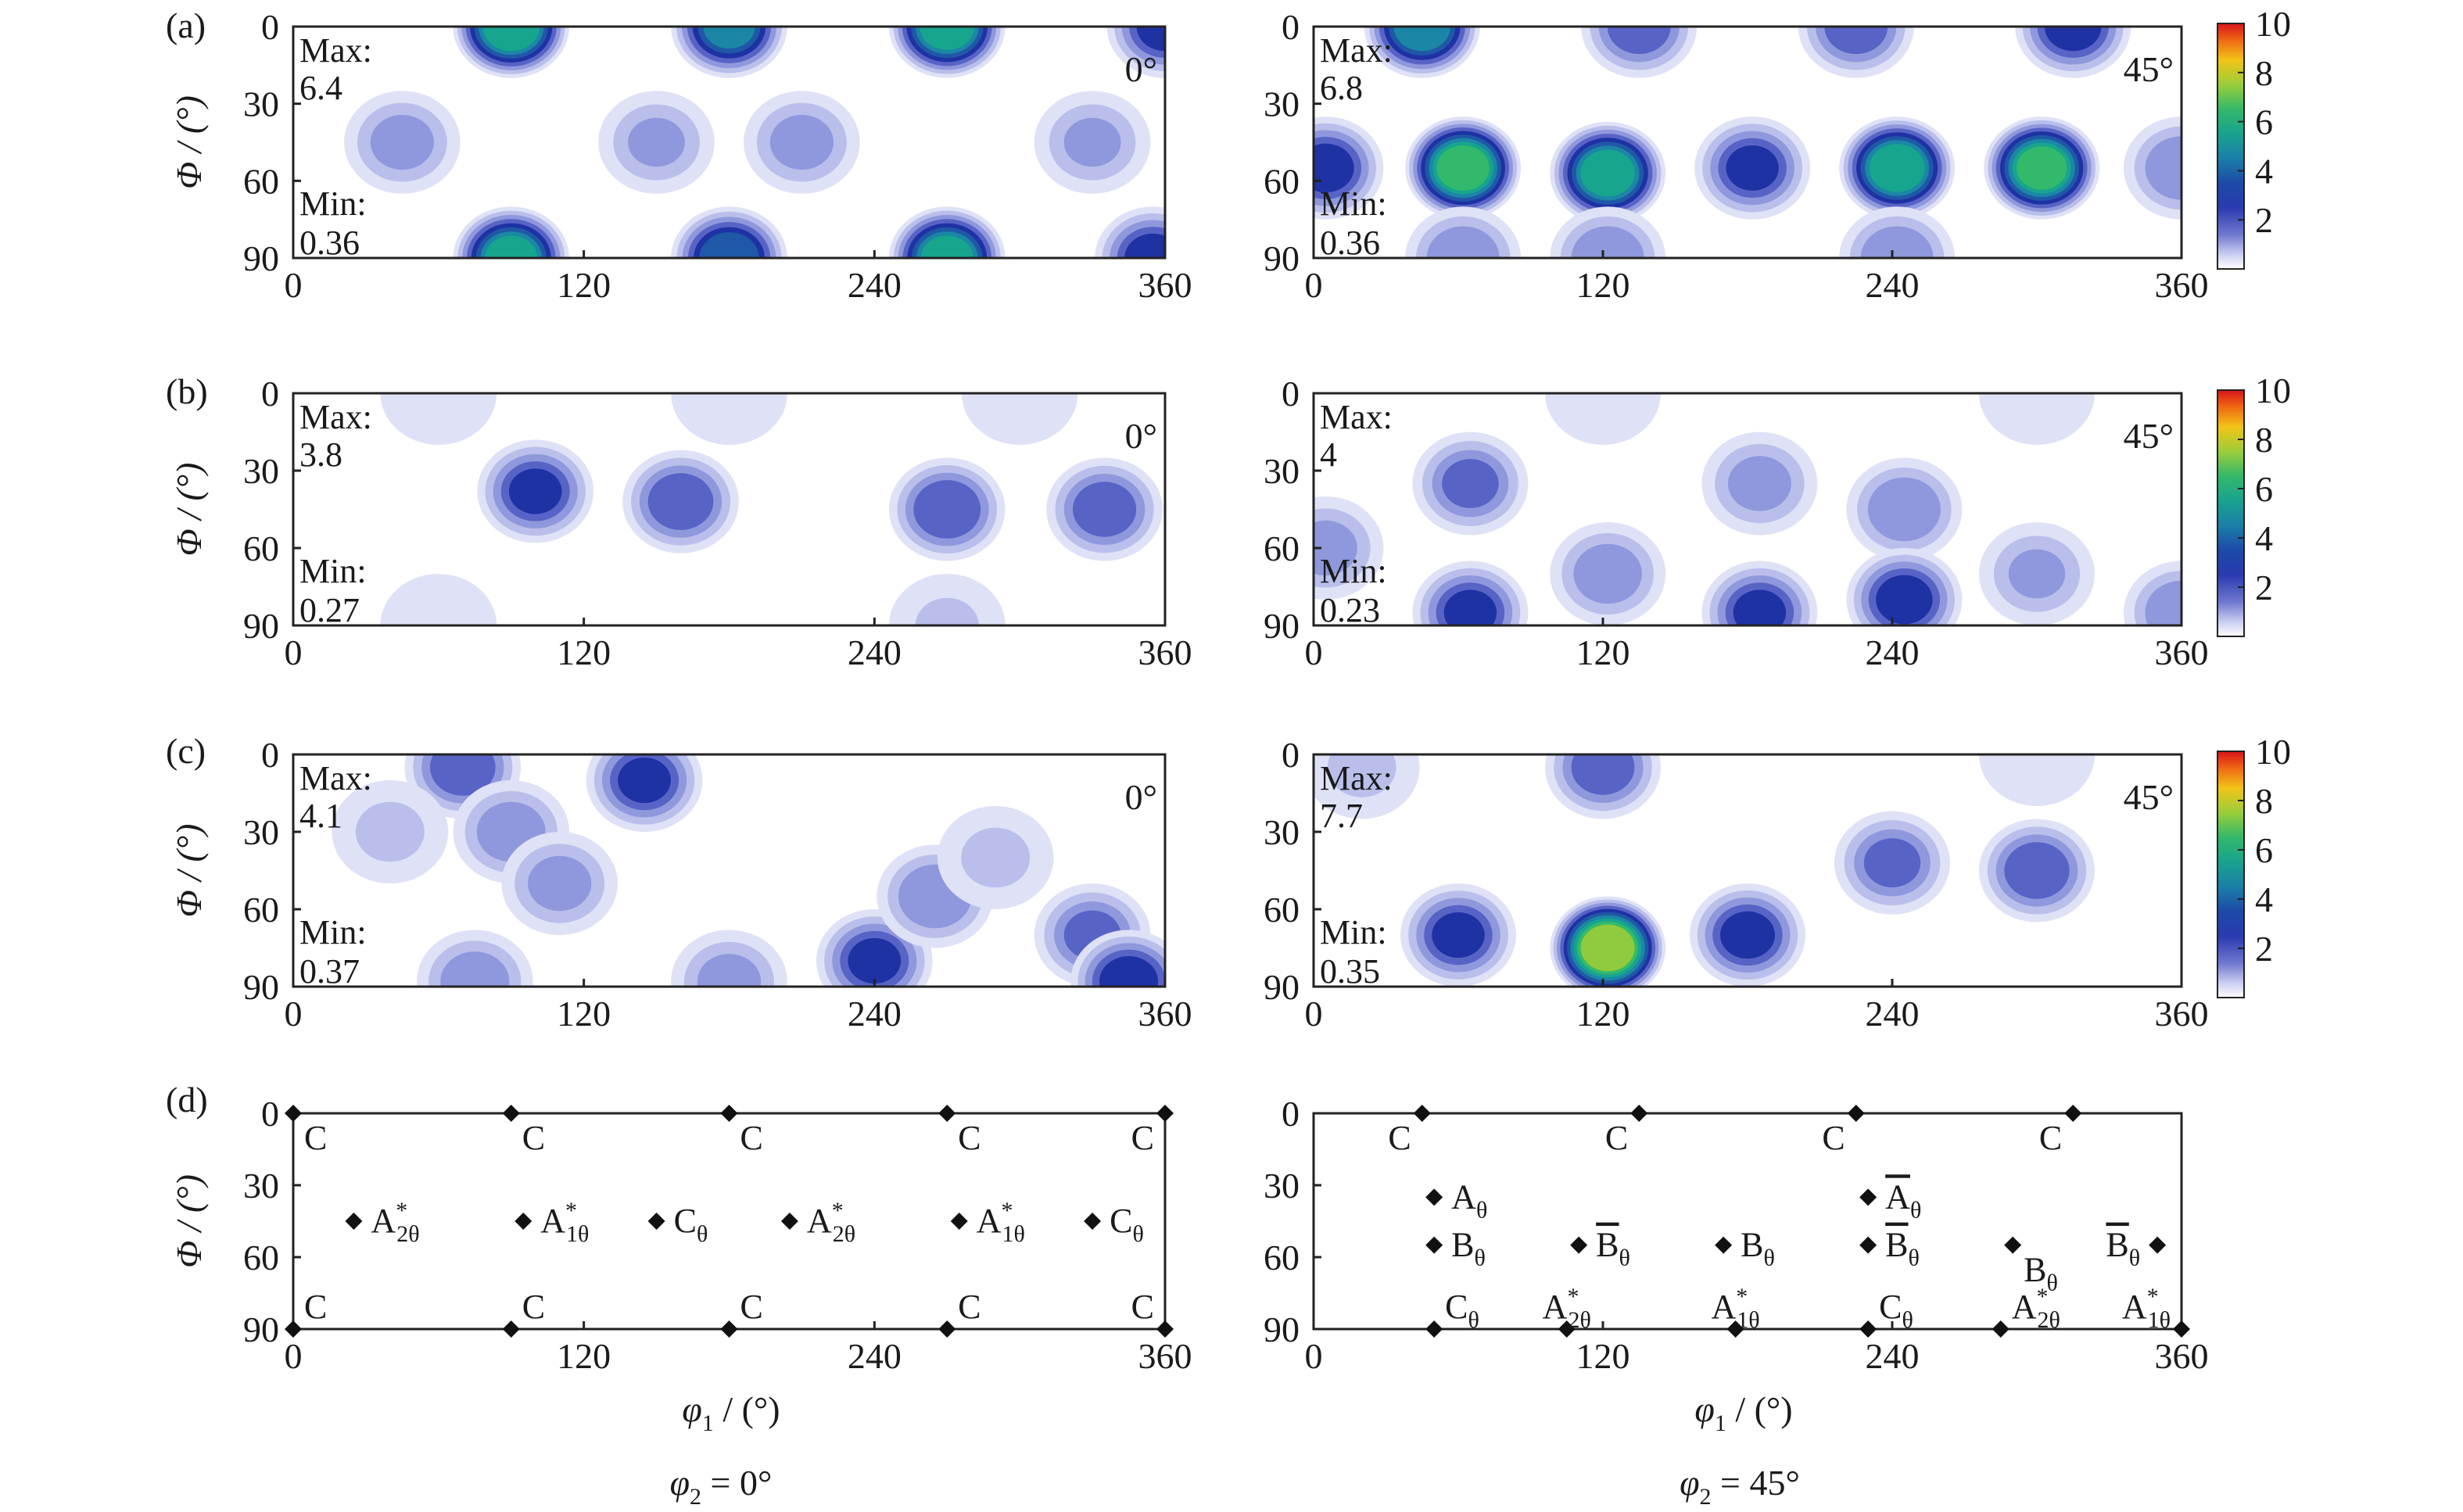 The width and height of the screenshot is (2463, 1512). I want to click on colorbar-1-gradient, so click(2231, 513).